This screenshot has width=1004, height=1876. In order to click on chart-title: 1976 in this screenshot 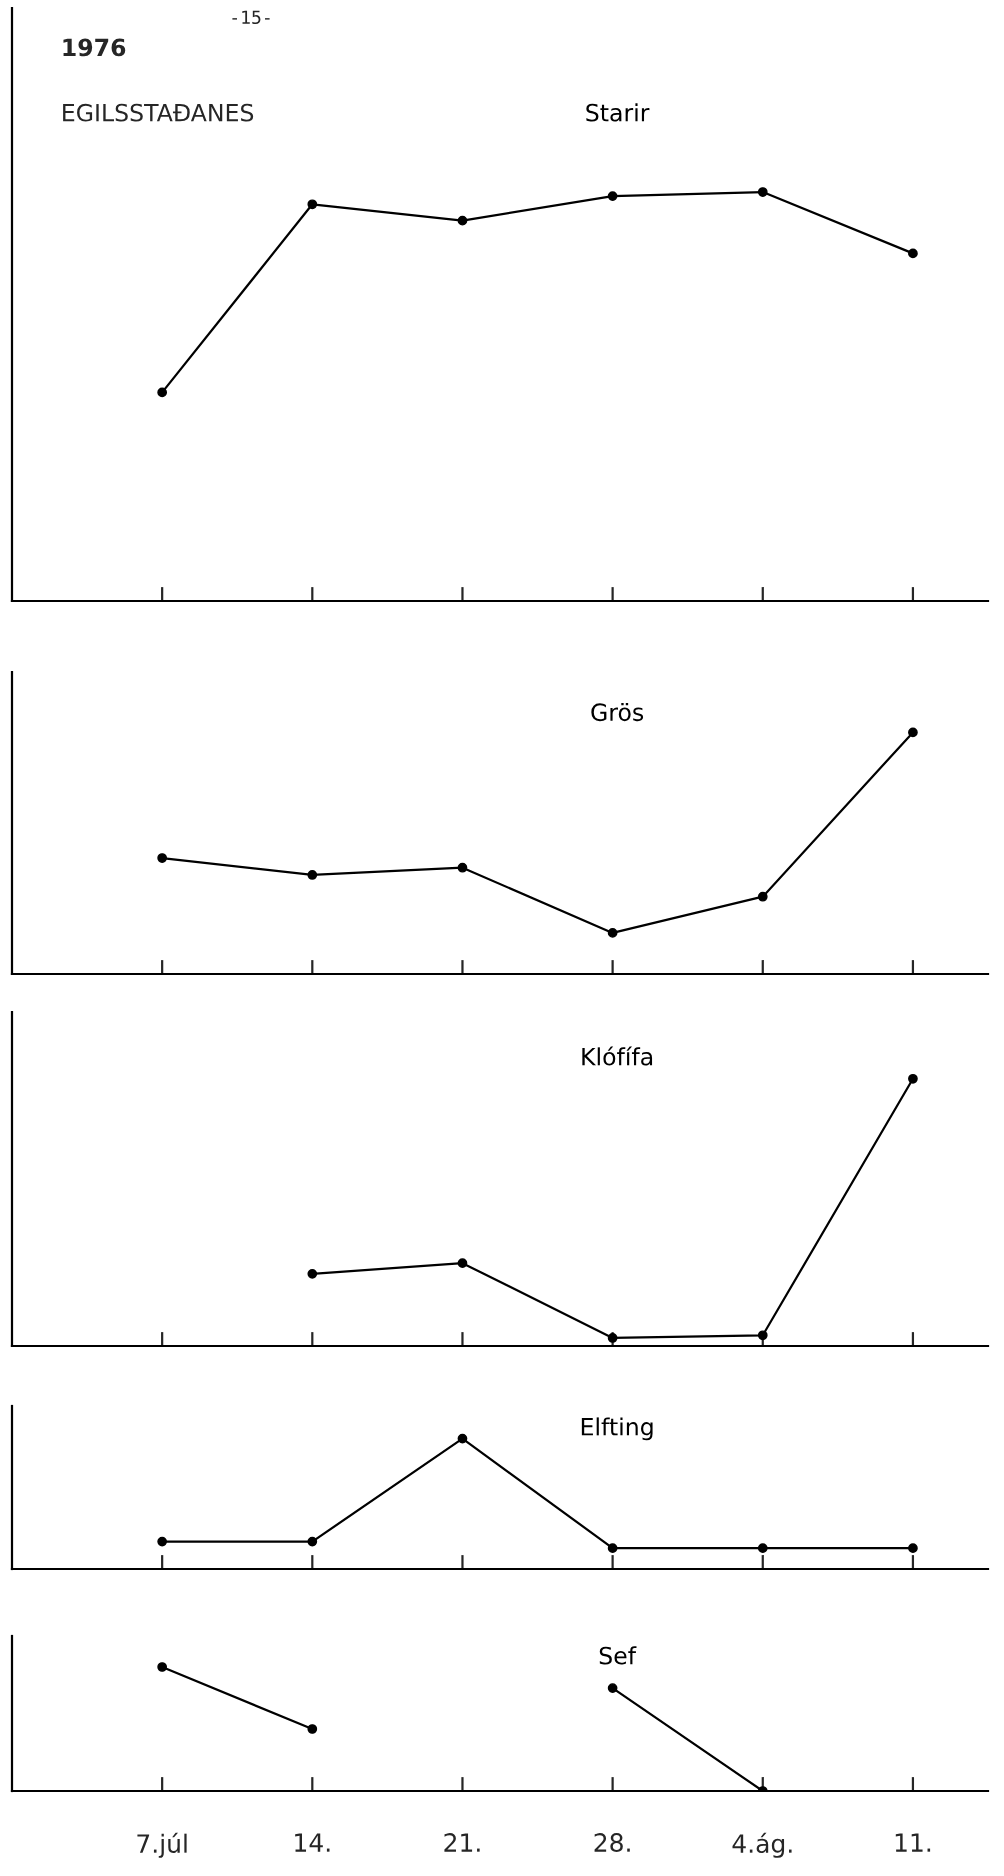, I will do `click(94, 47)`.